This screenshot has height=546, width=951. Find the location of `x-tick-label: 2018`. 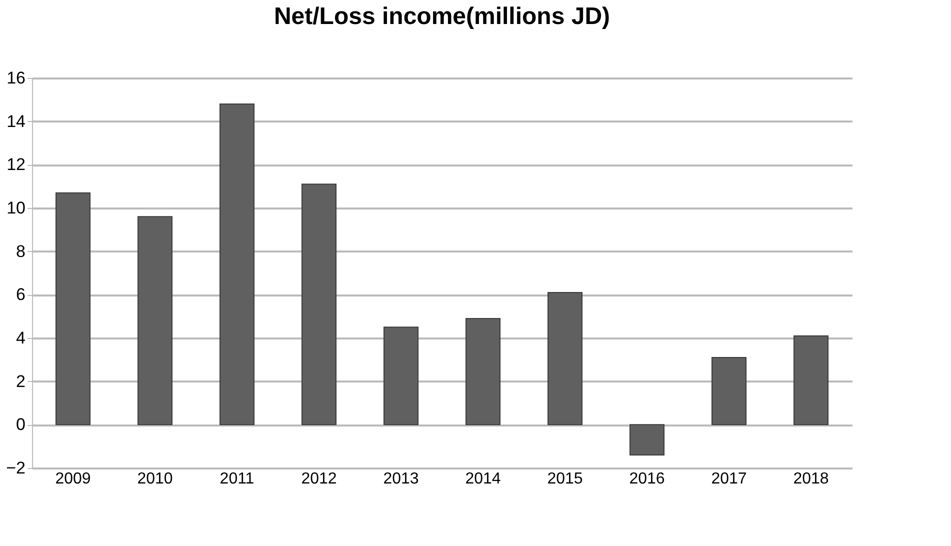

x-tick-label: 2018 is located at coordinates (811, 479).